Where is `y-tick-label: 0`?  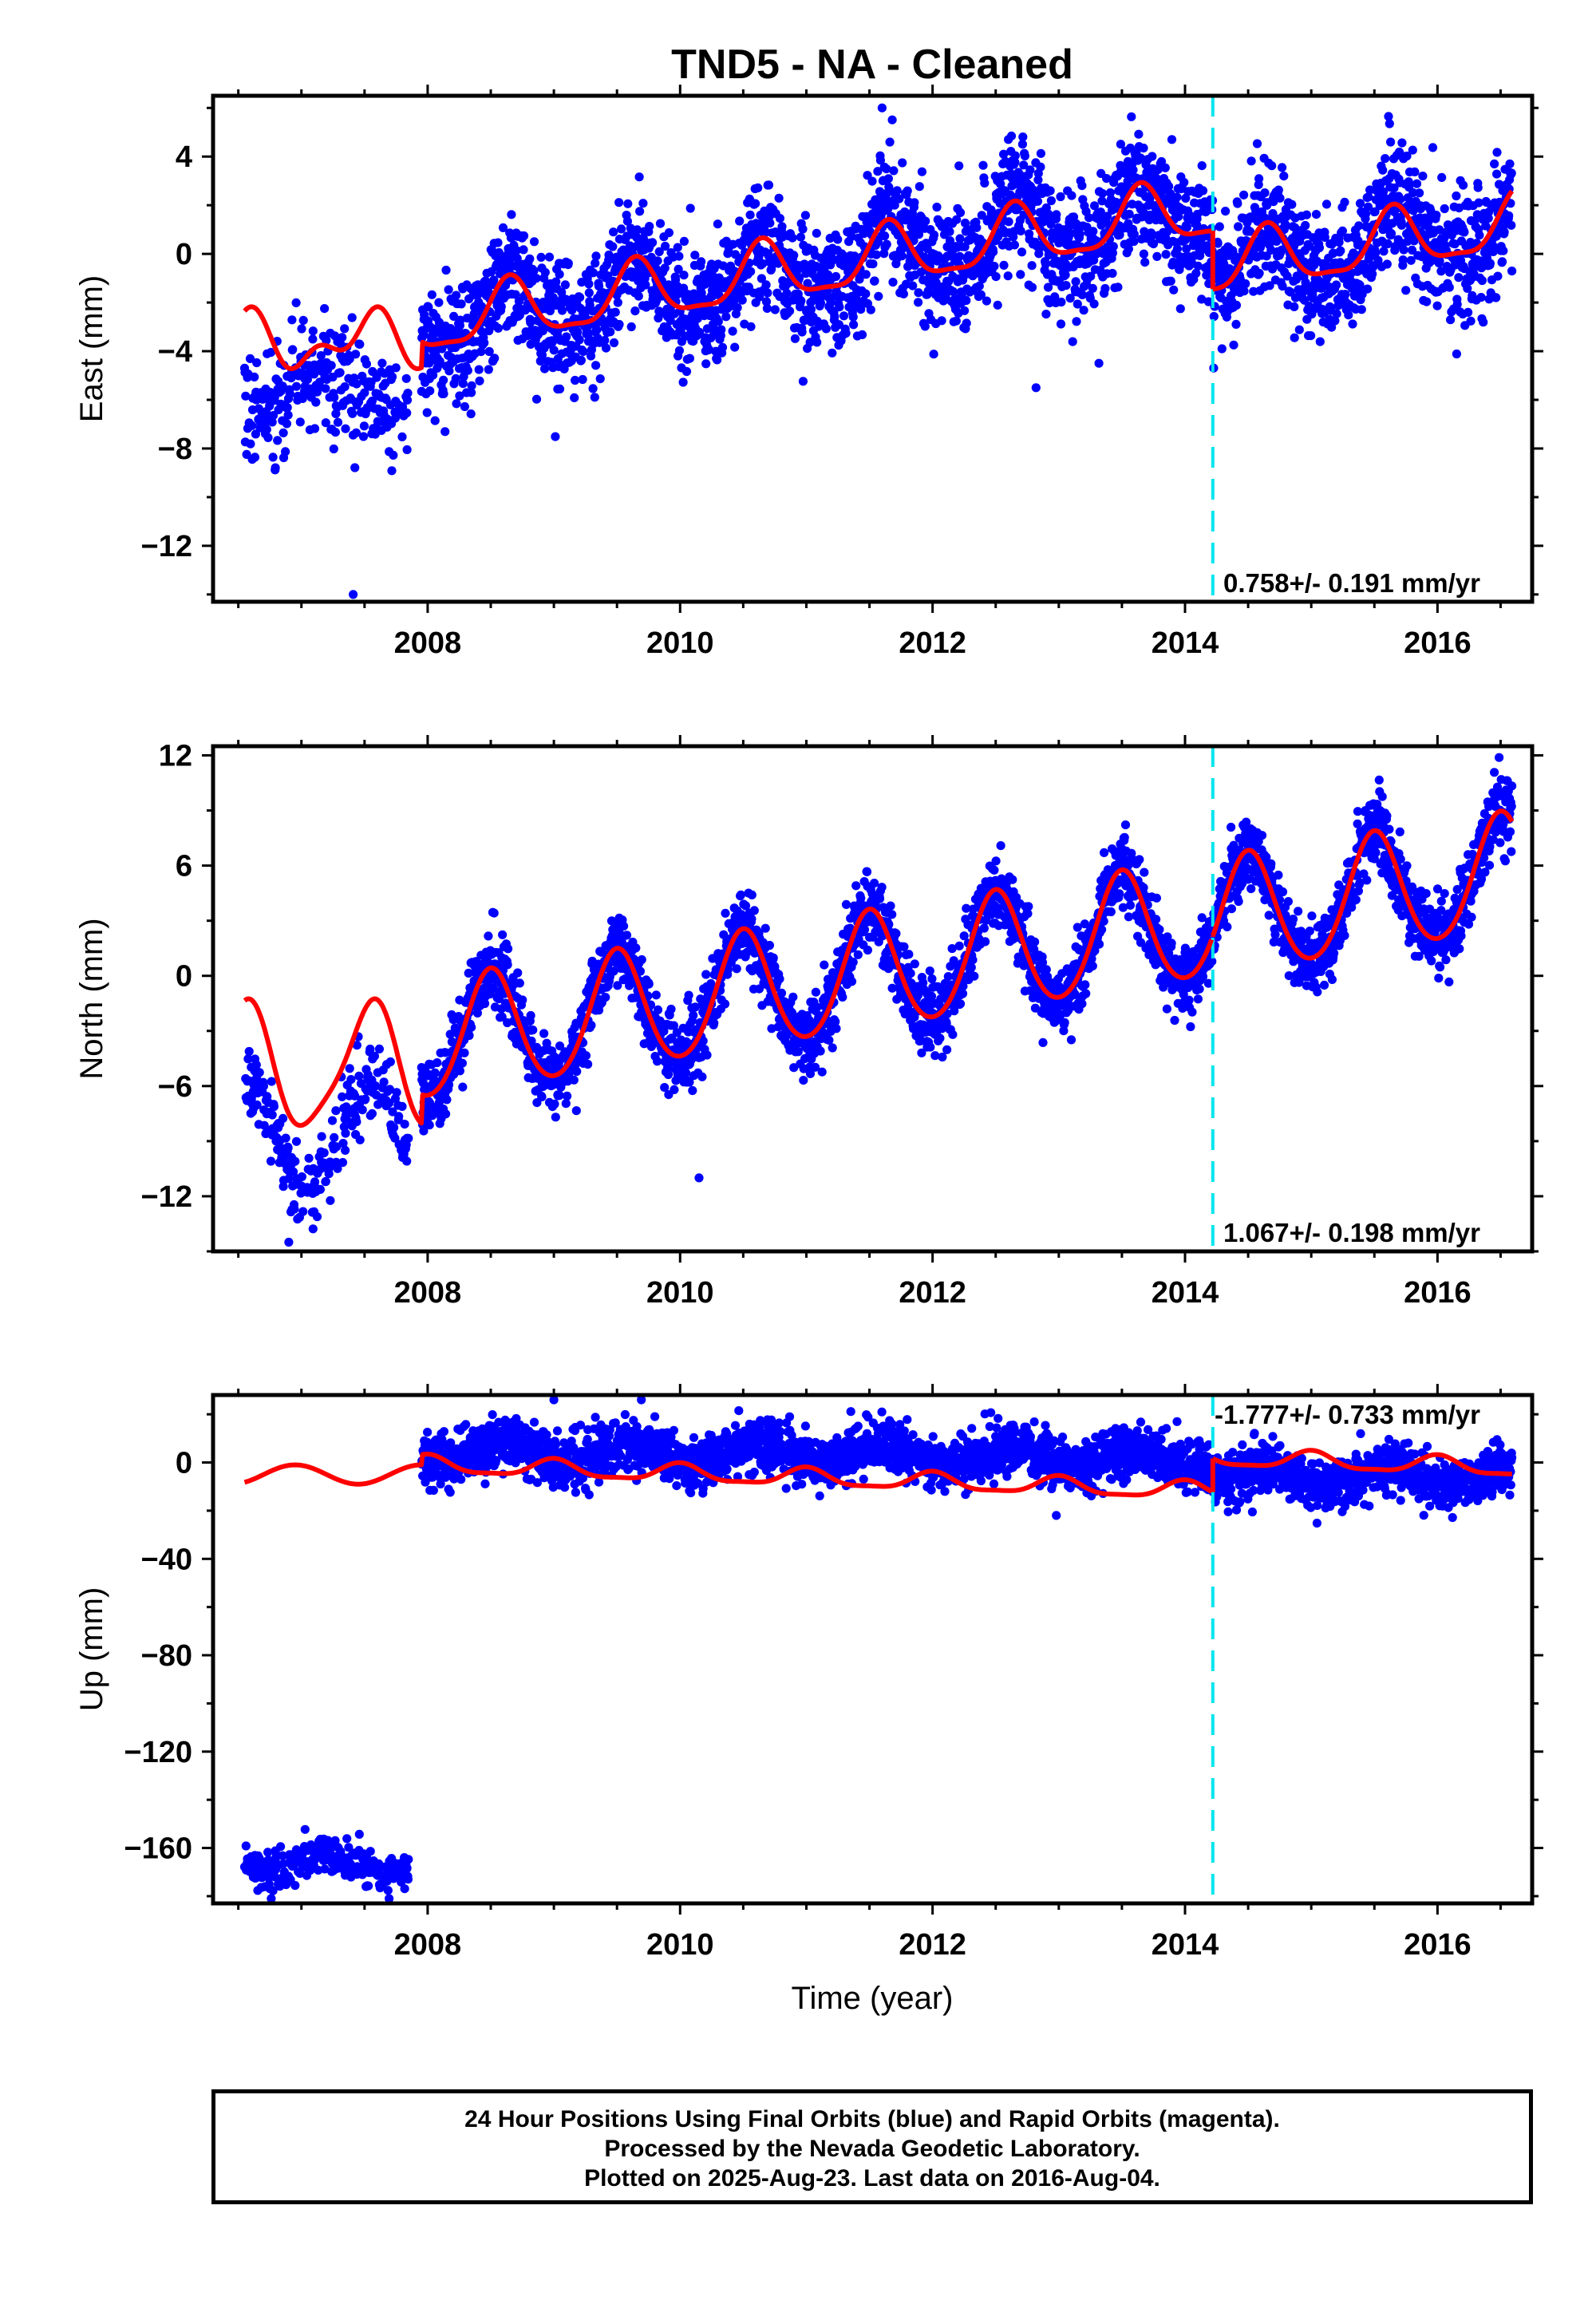 y-tick-label: 0 is located at coordinates (184, 254).